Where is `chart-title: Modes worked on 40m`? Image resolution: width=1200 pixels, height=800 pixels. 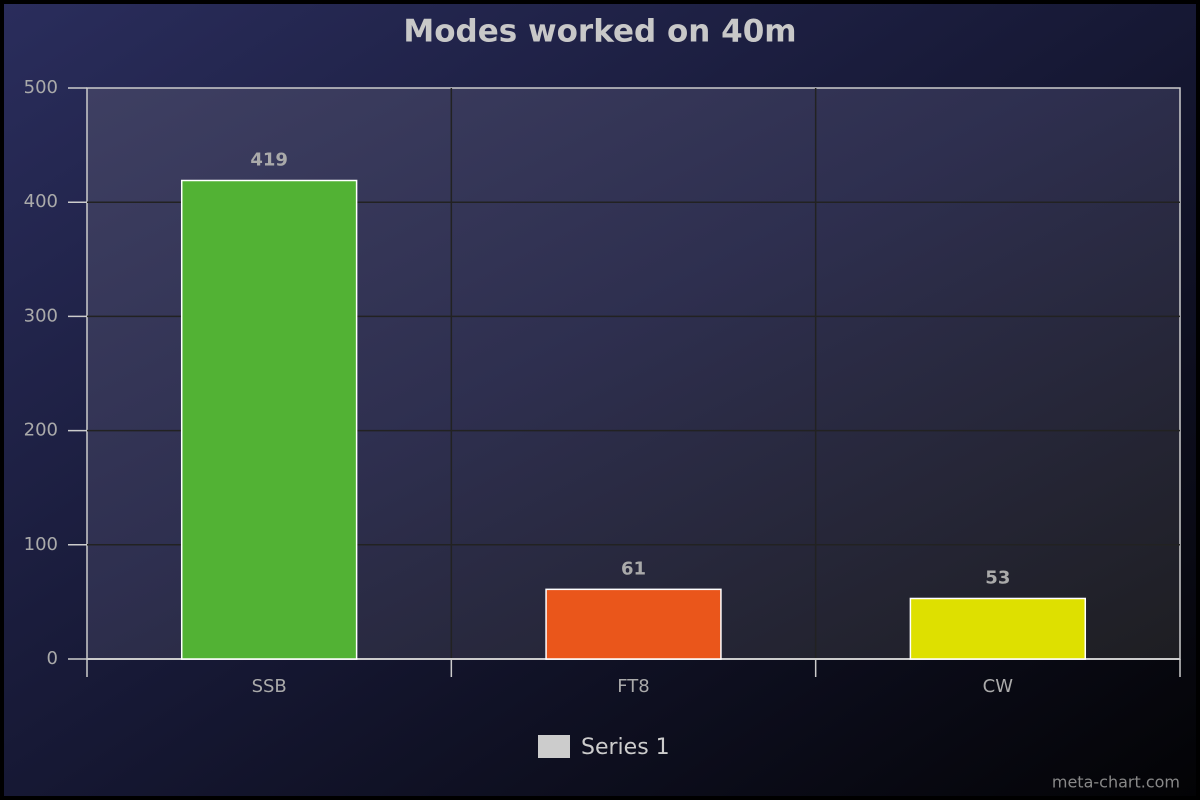
chart-title: Modes worked on 40m is located at coordinates (599, 32).